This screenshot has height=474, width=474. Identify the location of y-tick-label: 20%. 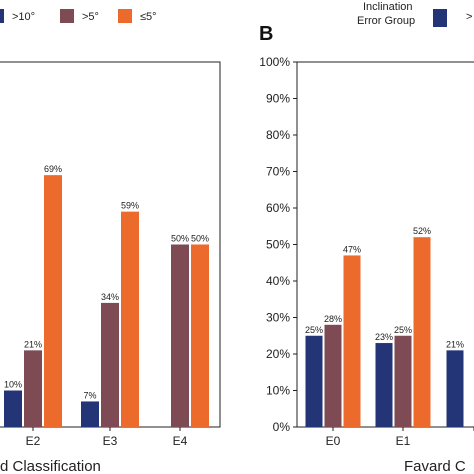
(278, 354).